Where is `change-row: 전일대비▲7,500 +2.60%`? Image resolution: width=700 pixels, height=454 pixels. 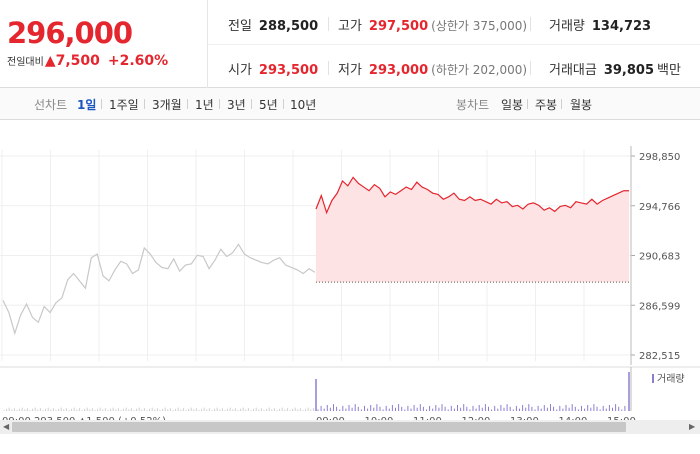 change-row: 전일대비▲7,500 +2.60% is located at coordinates (87, 61).